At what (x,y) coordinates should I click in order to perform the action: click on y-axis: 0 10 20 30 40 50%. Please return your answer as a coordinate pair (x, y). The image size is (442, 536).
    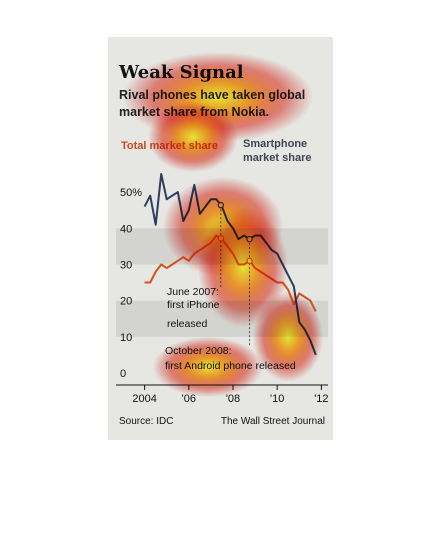
    Looking at the image, I should click on (131, 283).